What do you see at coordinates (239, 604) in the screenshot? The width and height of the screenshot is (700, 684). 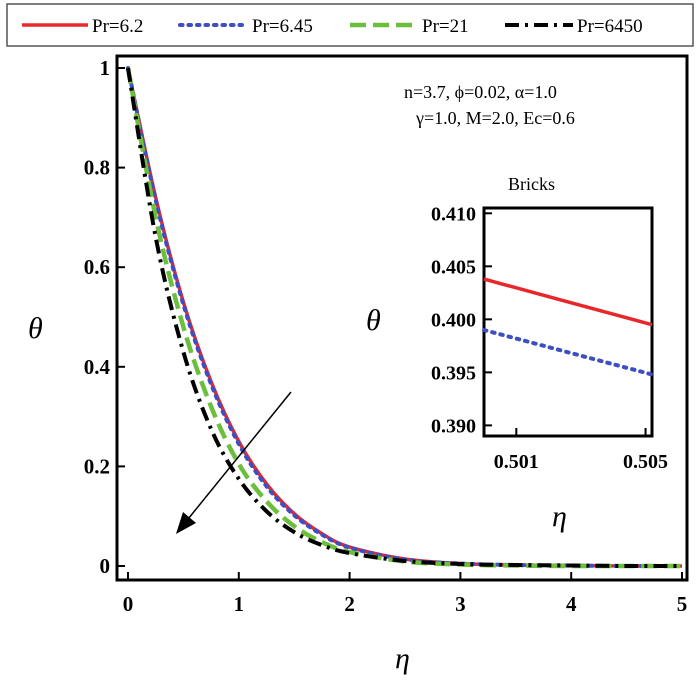 I see `x-tick-label-1: 1` at bounding box center [239, 604].